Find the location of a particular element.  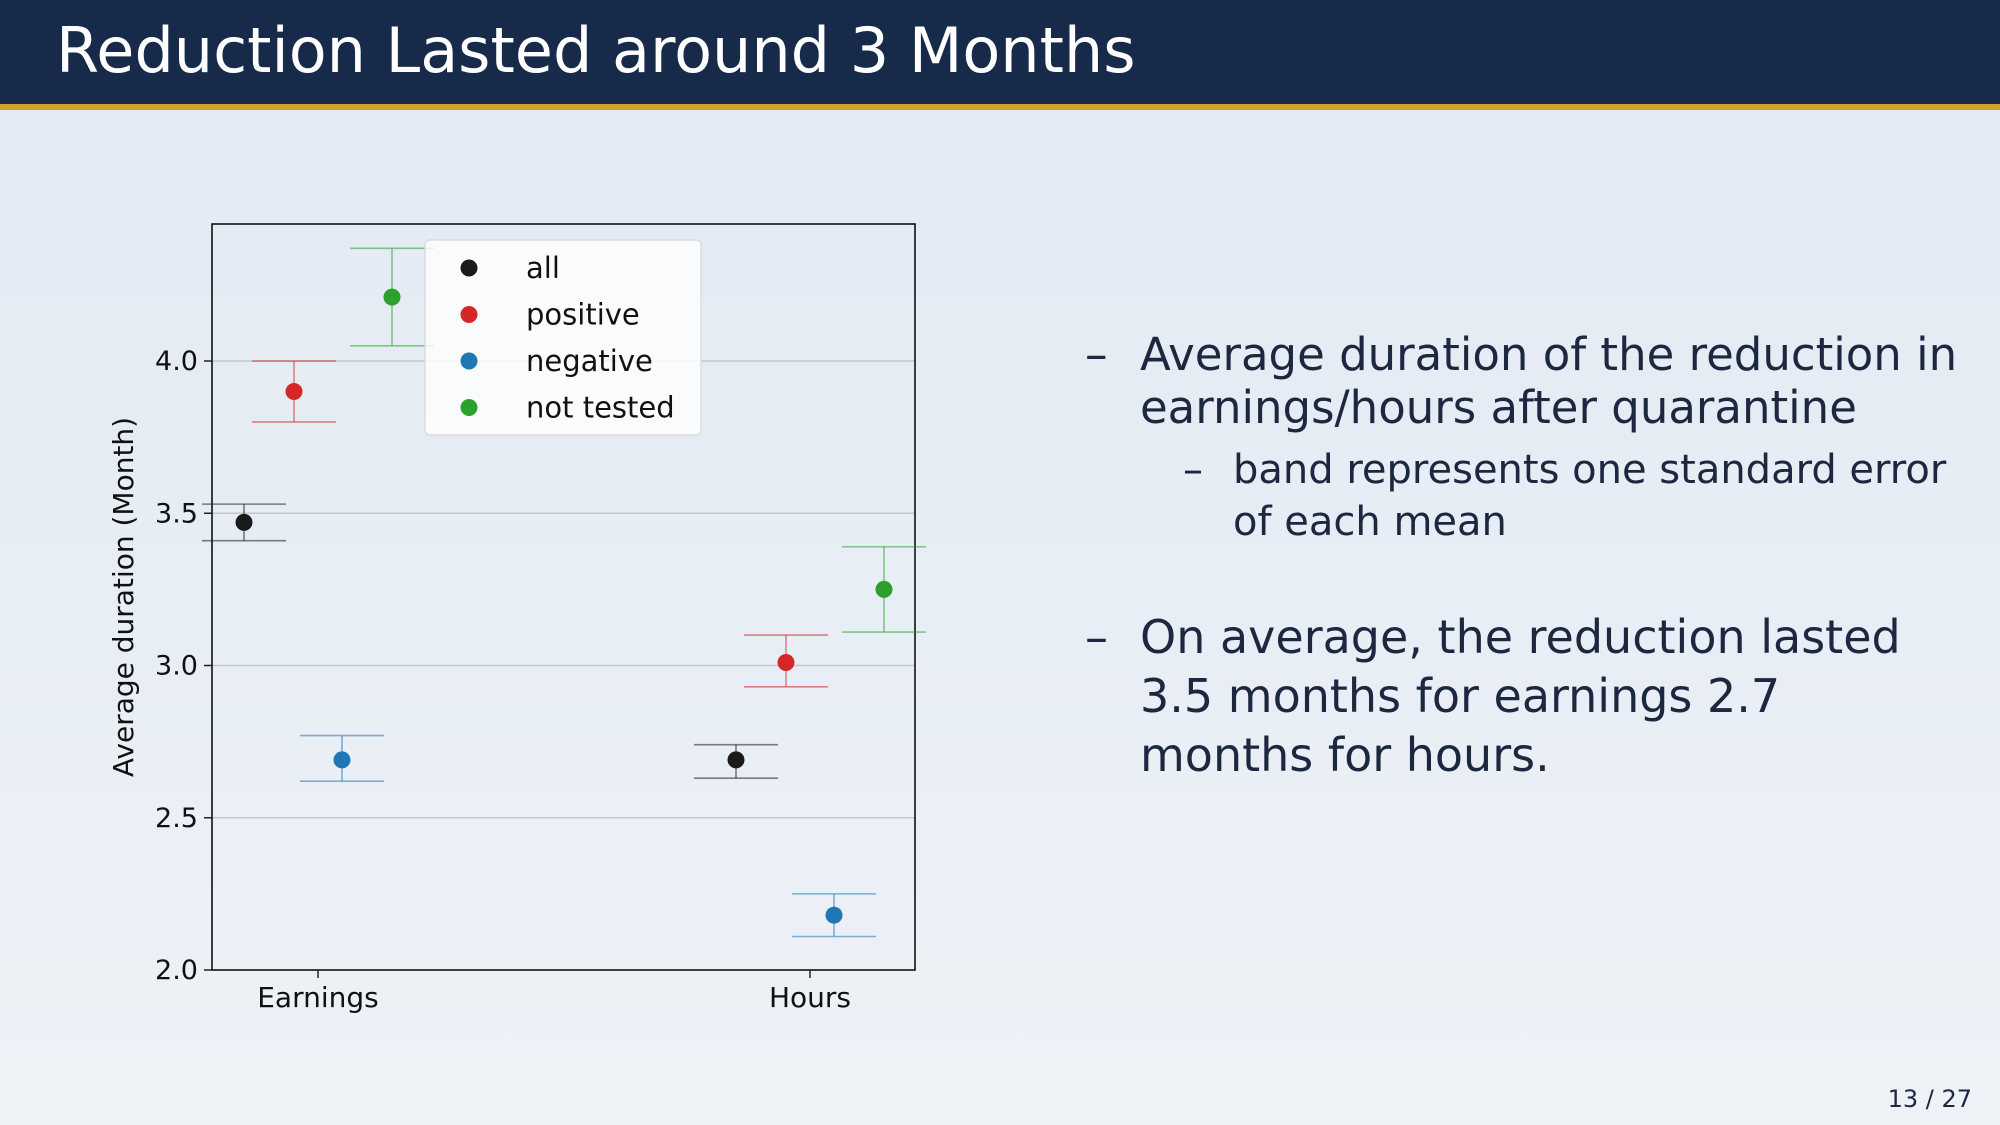

y-tick-label: 4.0 is located at coordinates (176, 361).